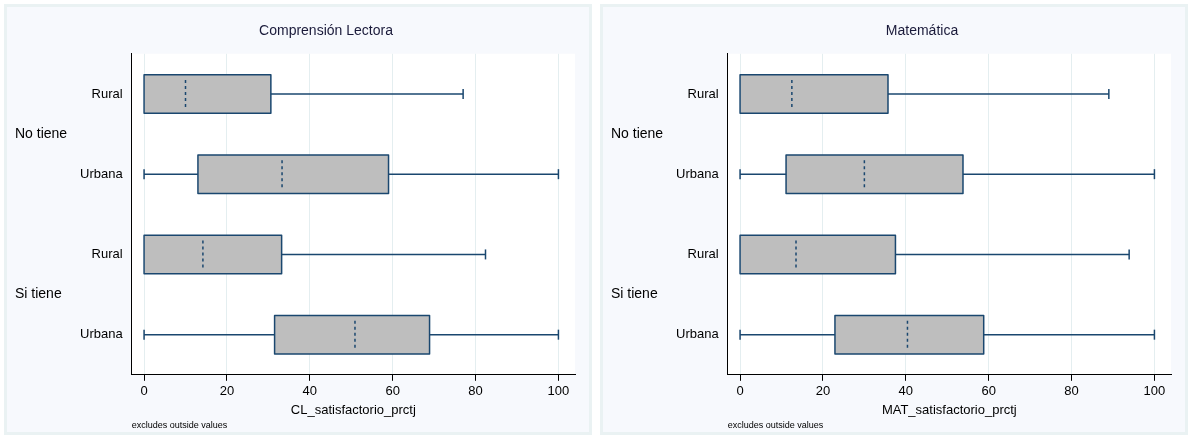 The height and width of the screenshot is (441, 1198). I want to click on x-axis-title: MAT_satisfactorio_prctj, so click(949, 409).